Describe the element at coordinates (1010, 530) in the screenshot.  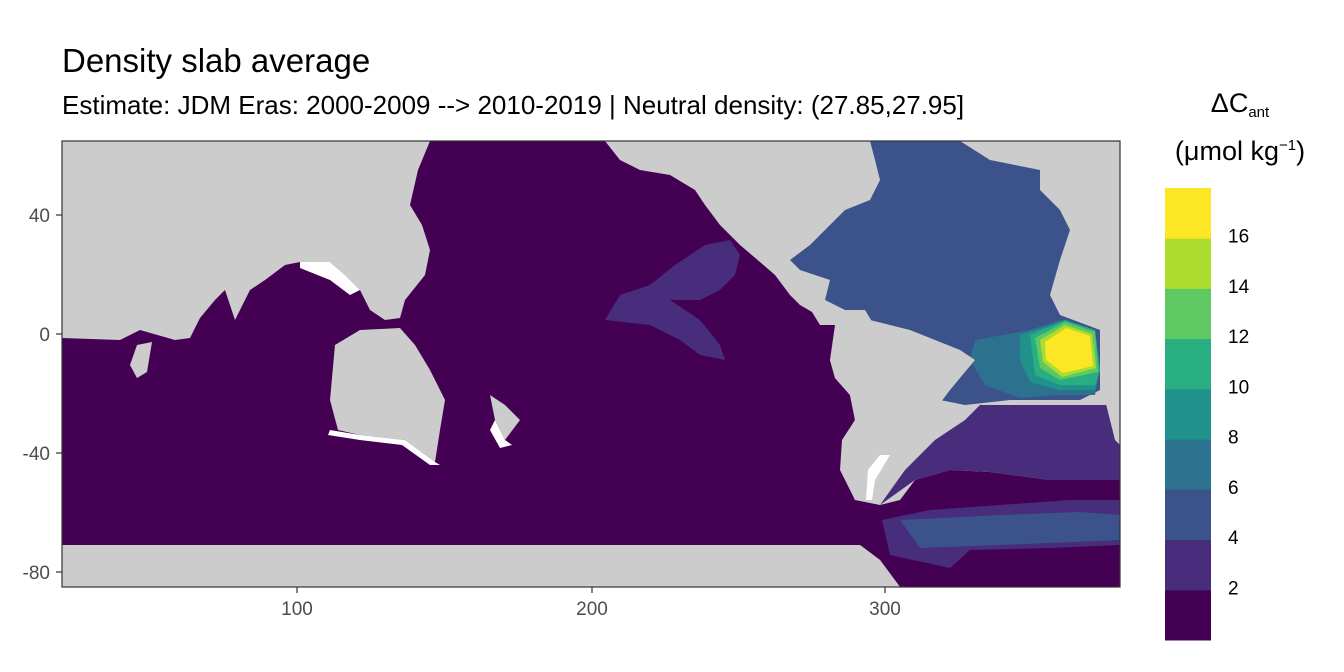
I see `ocean-atlantic-weddell-inner` at that location.